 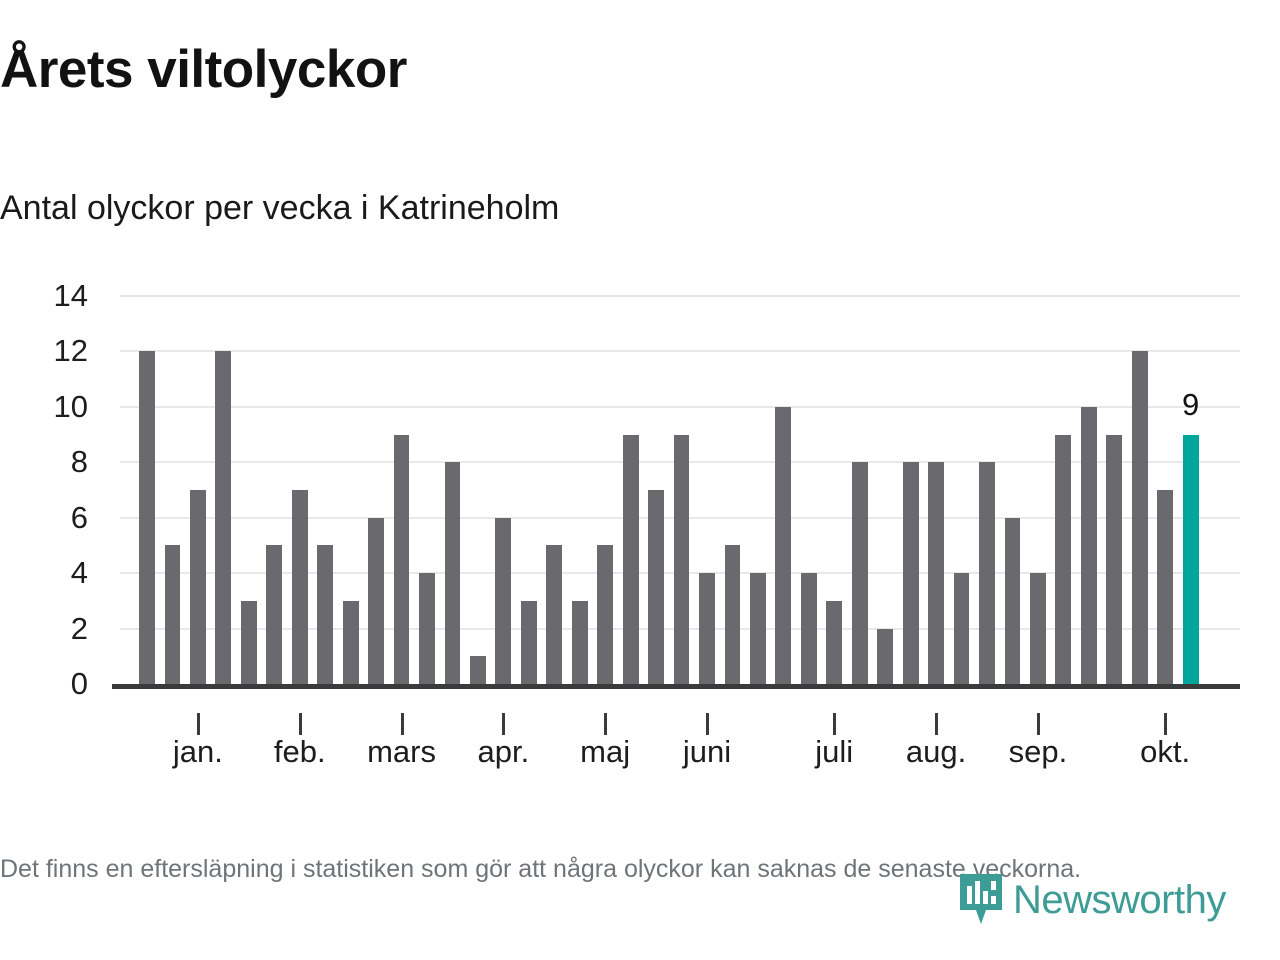 I want to click on x-tick-label: jan., so click(x=197, y=751).